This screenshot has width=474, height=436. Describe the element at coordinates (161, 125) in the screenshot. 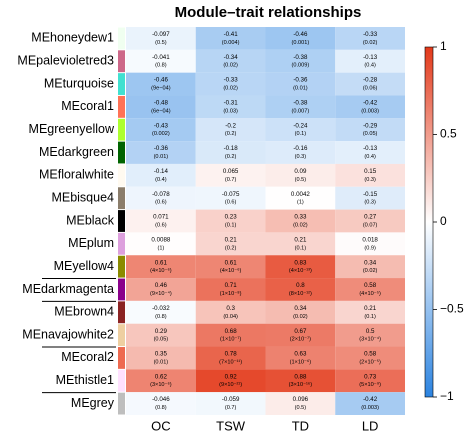

I see `cell-value: -0.43` at that location.